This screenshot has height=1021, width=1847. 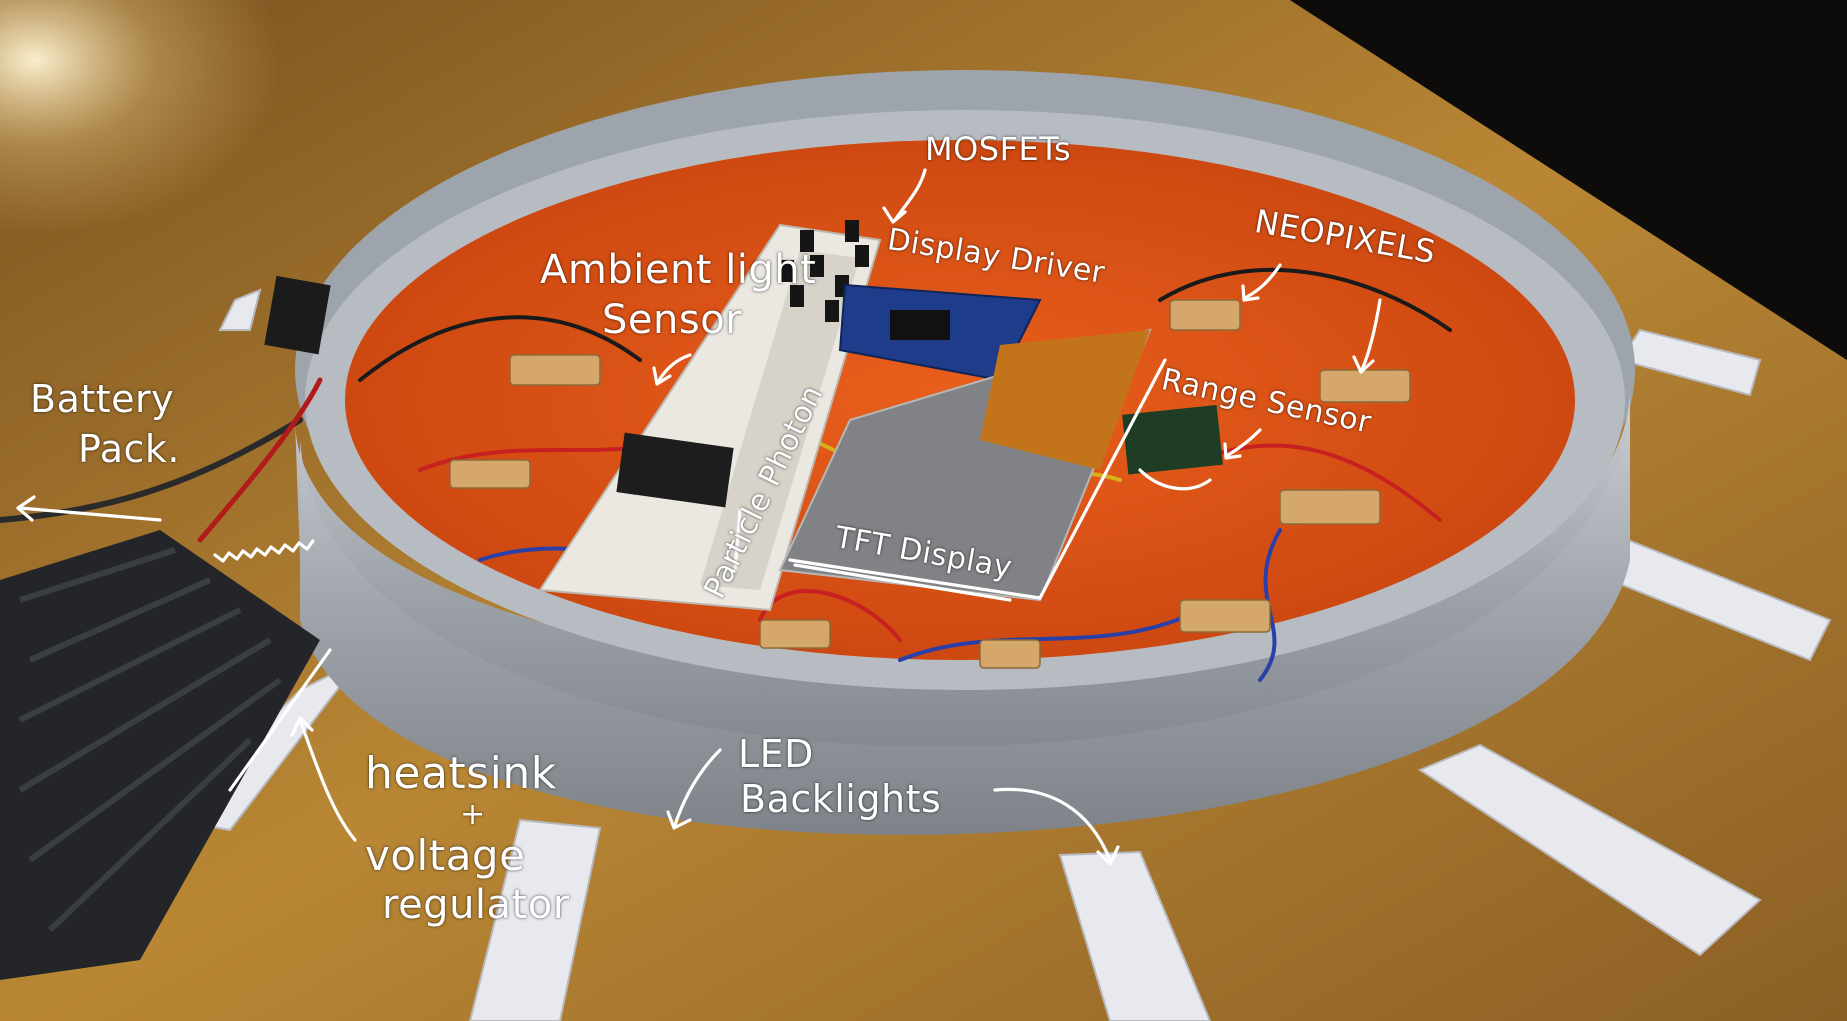 I want to click on mosfets, so click(x=824, y=271).